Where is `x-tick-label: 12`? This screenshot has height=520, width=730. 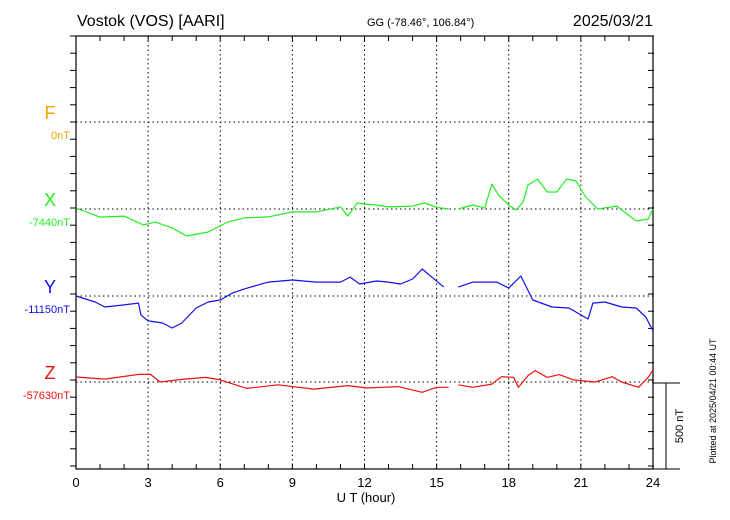 x-tick-label: 12 is located at coordinates (364, 482).